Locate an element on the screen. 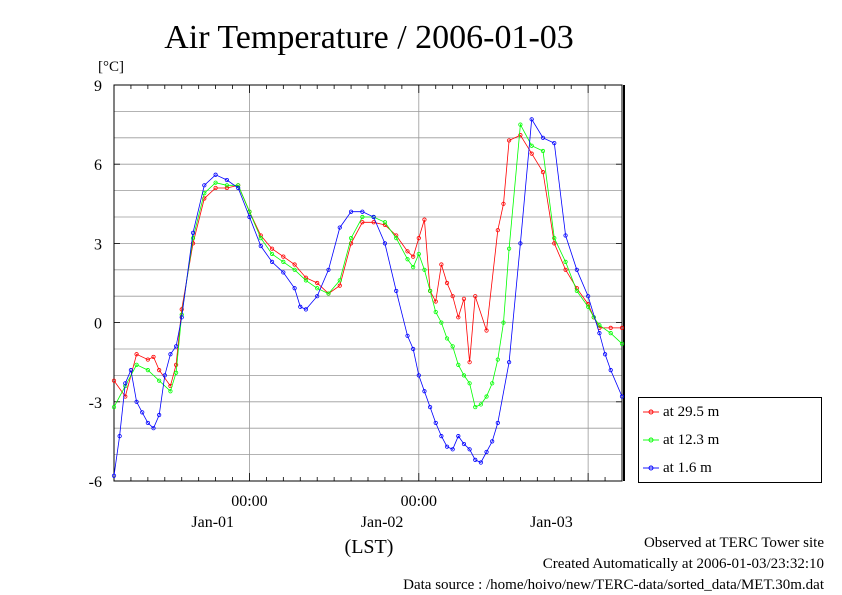  legend-item-12-3m: at 12.3 m is located at coordinates (731, 440).